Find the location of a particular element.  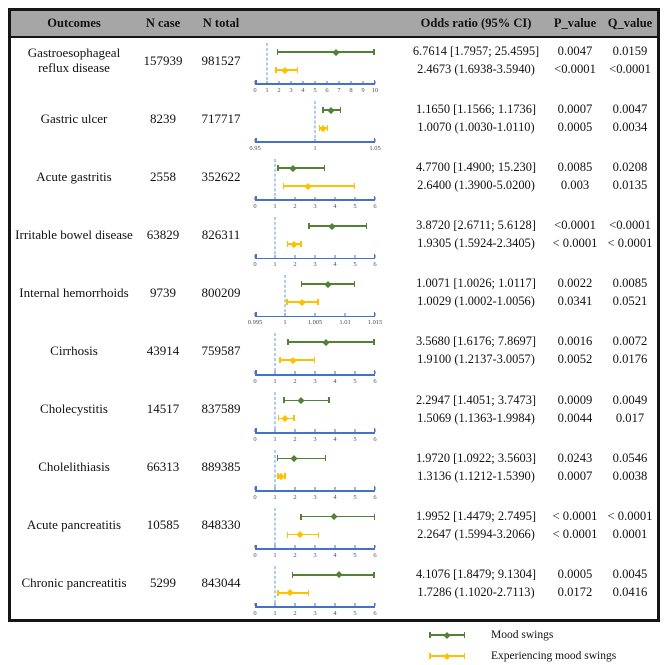

or-experiencing-mood-swings: 2.2647 (1.5994-3.2066) is located at coordinates (476, 533).